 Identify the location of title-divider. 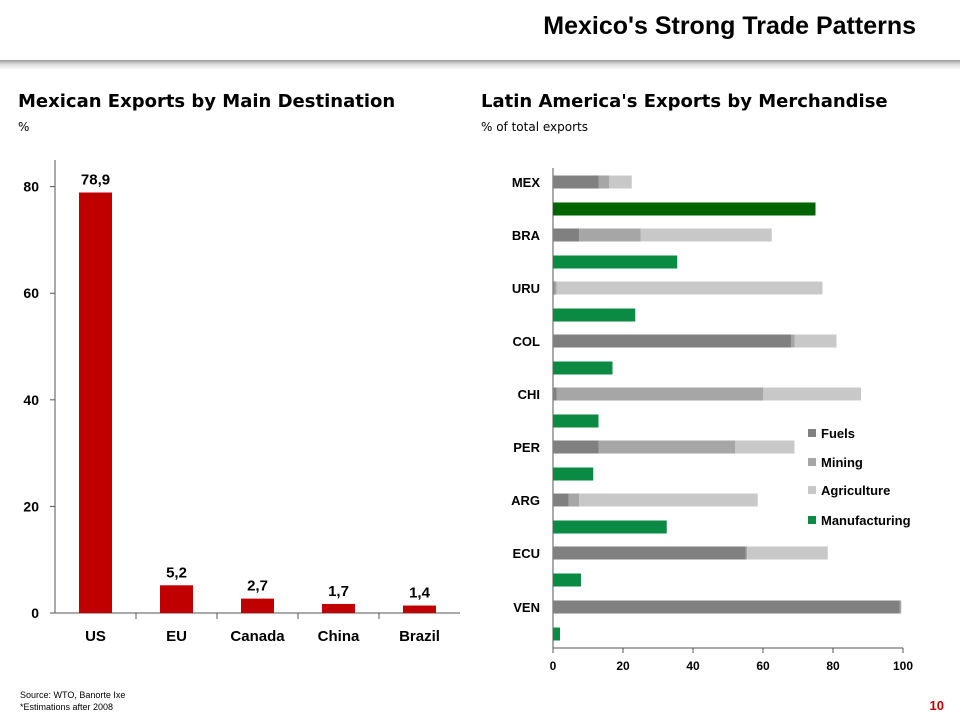
(480, 65).